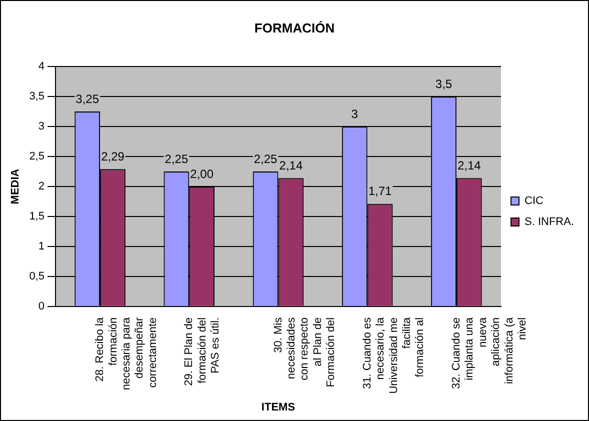 The width and height of the screenshot is (589, 421). I want to click on legend-label: CIC, so click(534, 201).